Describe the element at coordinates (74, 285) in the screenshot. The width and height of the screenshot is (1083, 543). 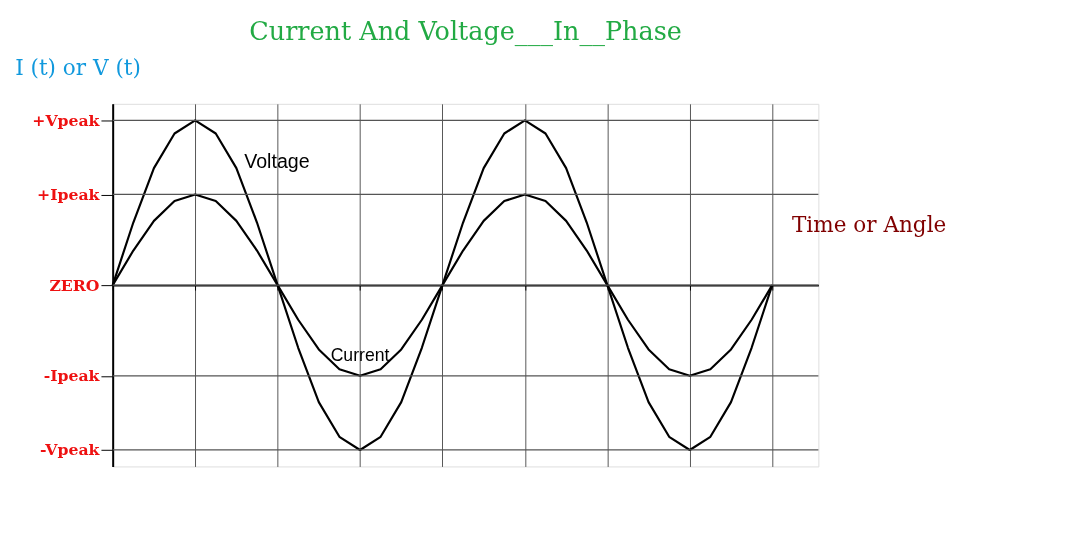
I see `ref-line-label: ZERO` at that location.